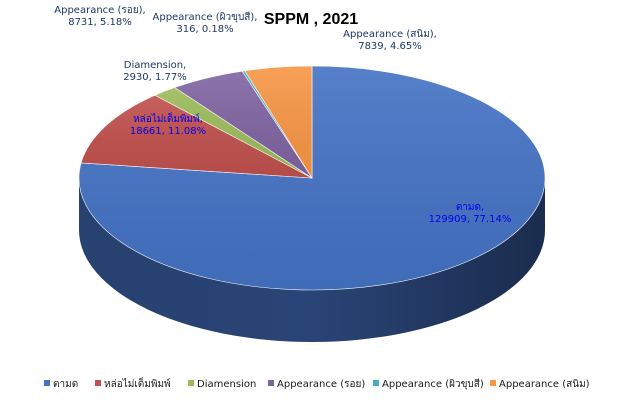 The image size is (624, 400). What do you see at coordinates (433, 384) in the screenshot?
I see `legend-entry-4: Appearance (ผิวขุบสี)` at bounding box center [433, 384].